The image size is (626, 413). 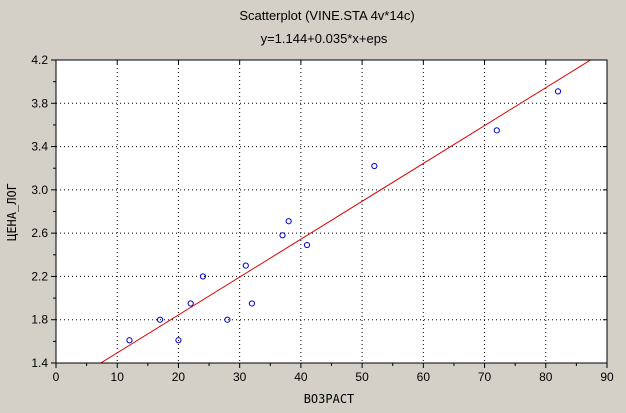 What do you see at coordinates (485, 377) in the screenshot?
I see `x-tick-label: 70` at bounding box center [485, 377].